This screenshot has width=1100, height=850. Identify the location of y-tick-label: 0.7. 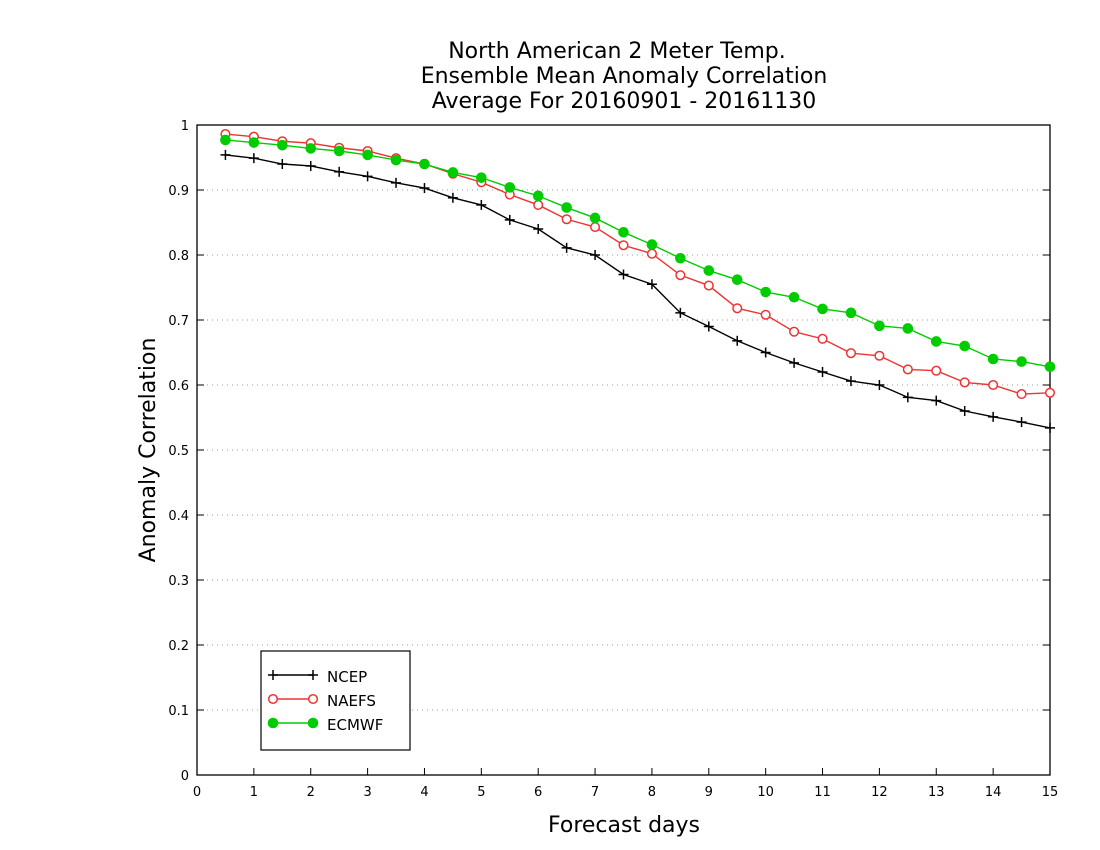
(178, 321).